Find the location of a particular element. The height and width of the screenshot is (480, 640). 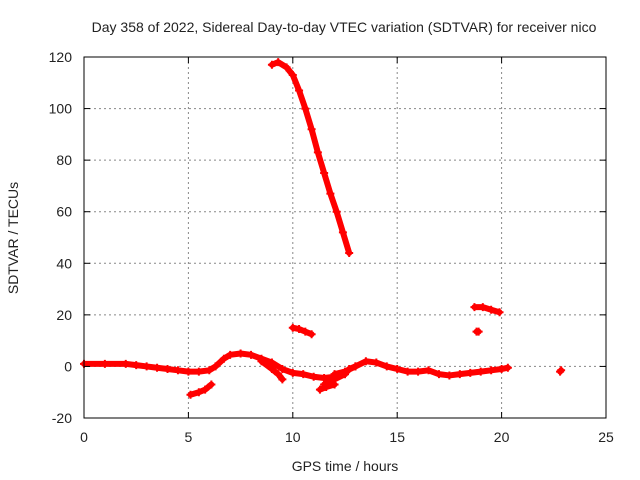

series-negative-arcs is located at coordinates (262, 389).